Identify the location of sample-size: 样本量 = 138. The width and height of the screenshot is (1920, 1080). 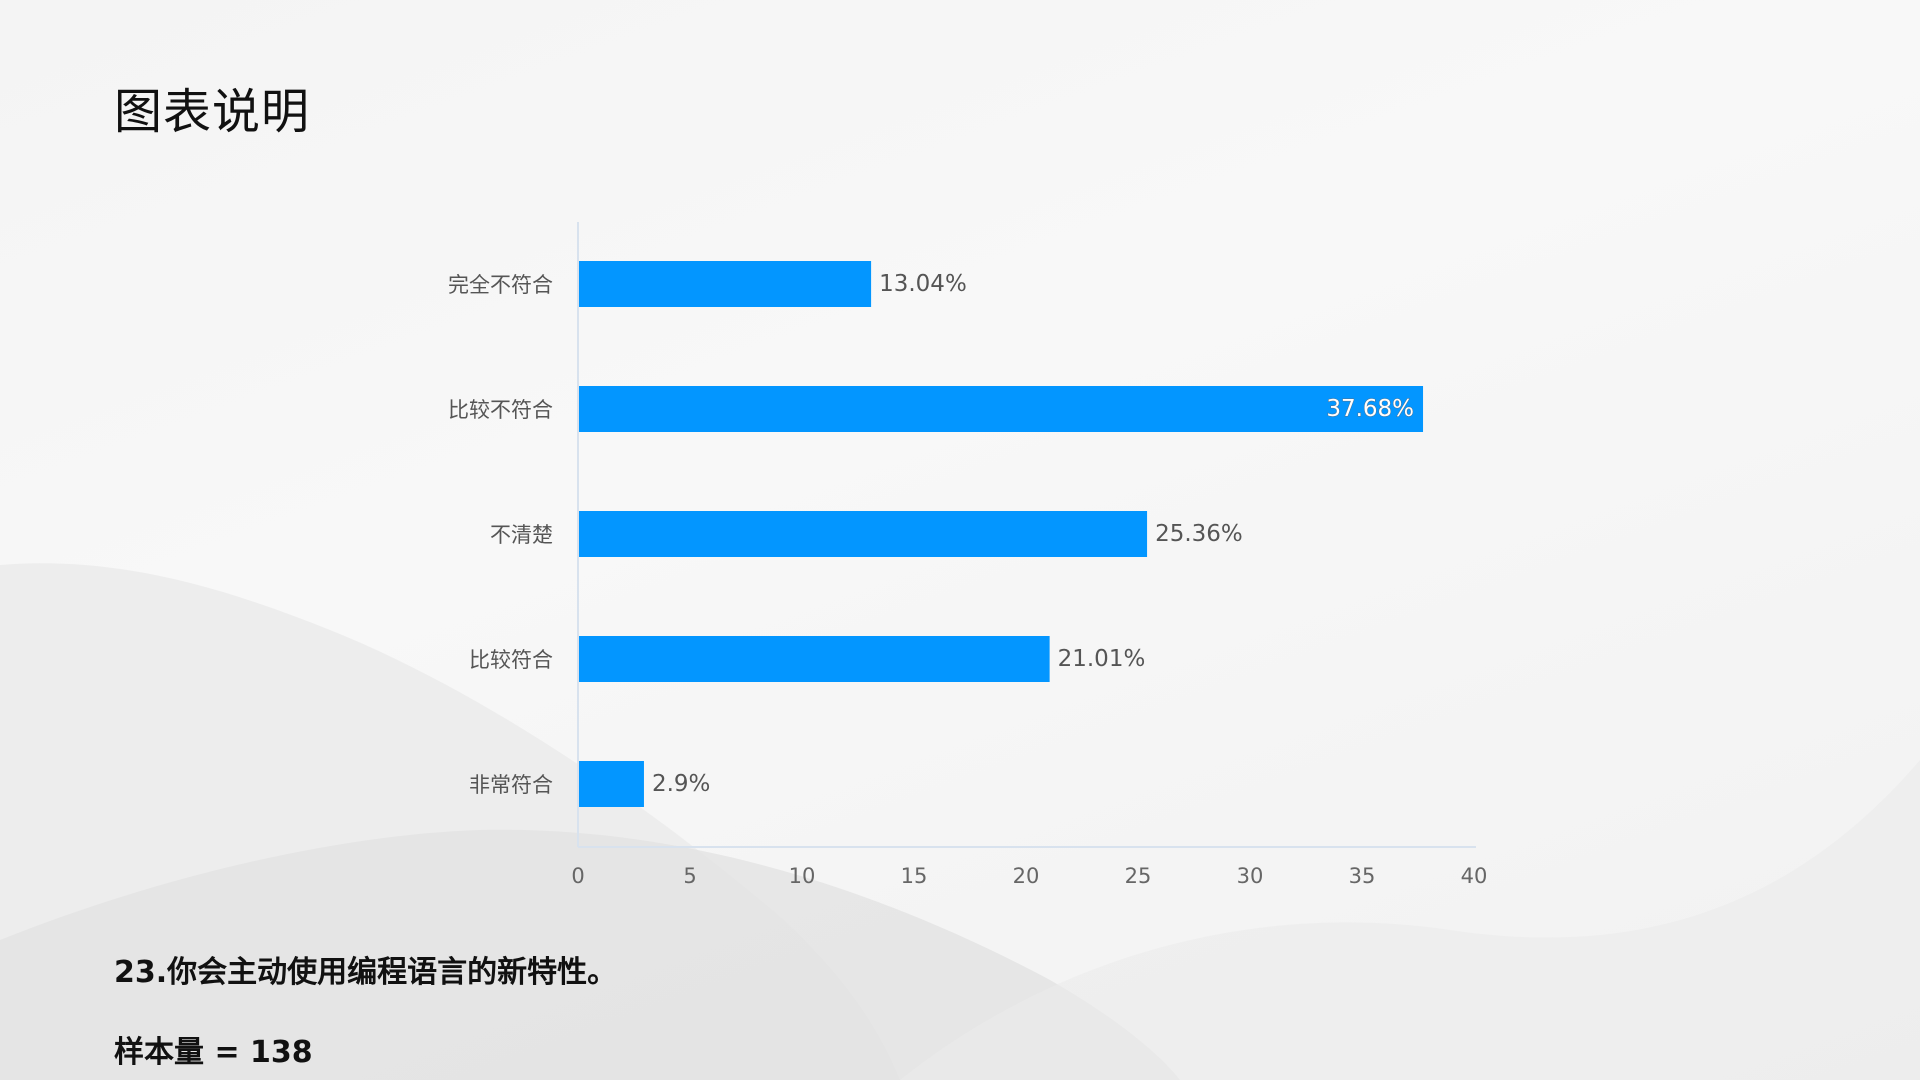
(213, 1052).